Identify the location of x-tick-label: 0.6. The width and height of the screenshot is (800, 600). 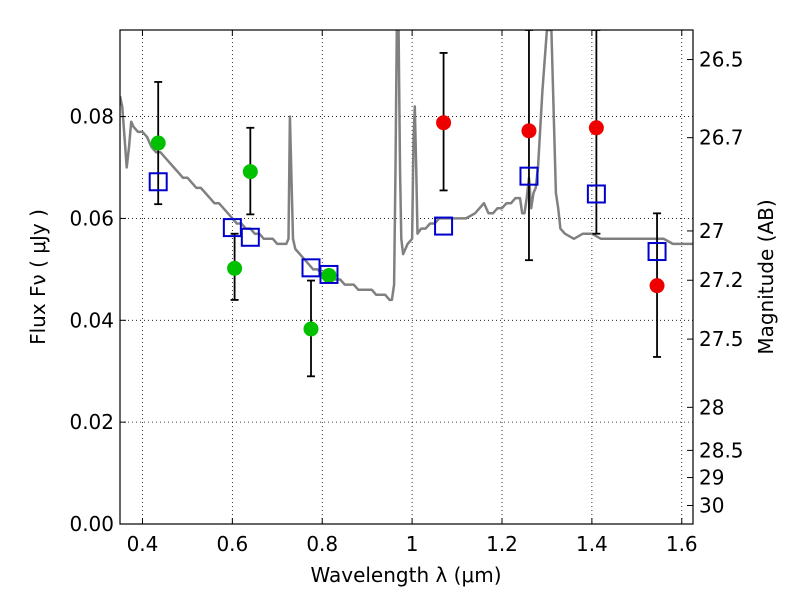
(232, 544).